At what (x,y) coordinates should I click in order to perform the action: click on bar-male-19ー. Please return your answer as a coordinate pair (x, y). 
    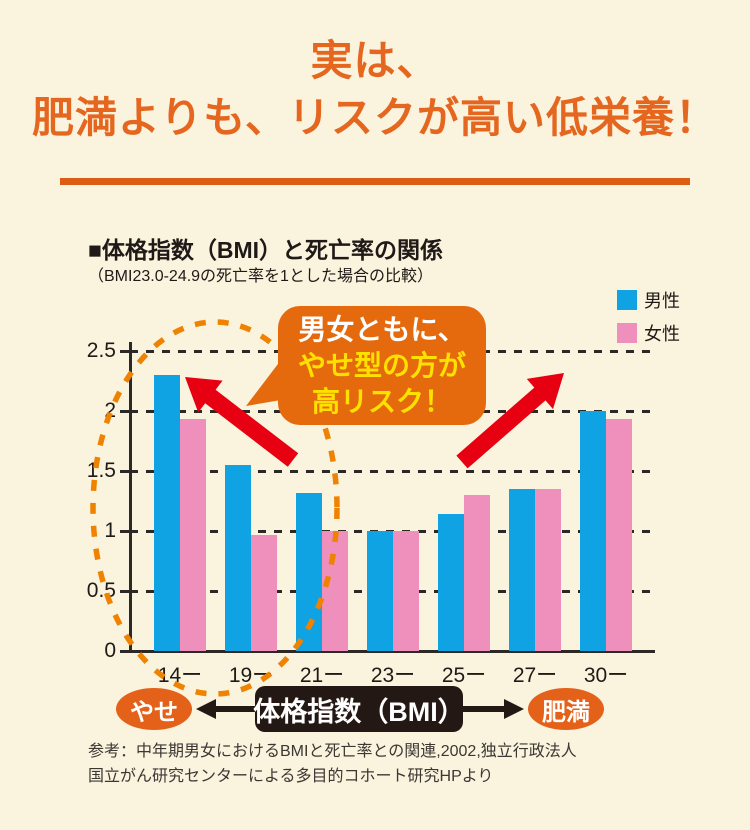
    Looking at the image, I should click on (238, 558).